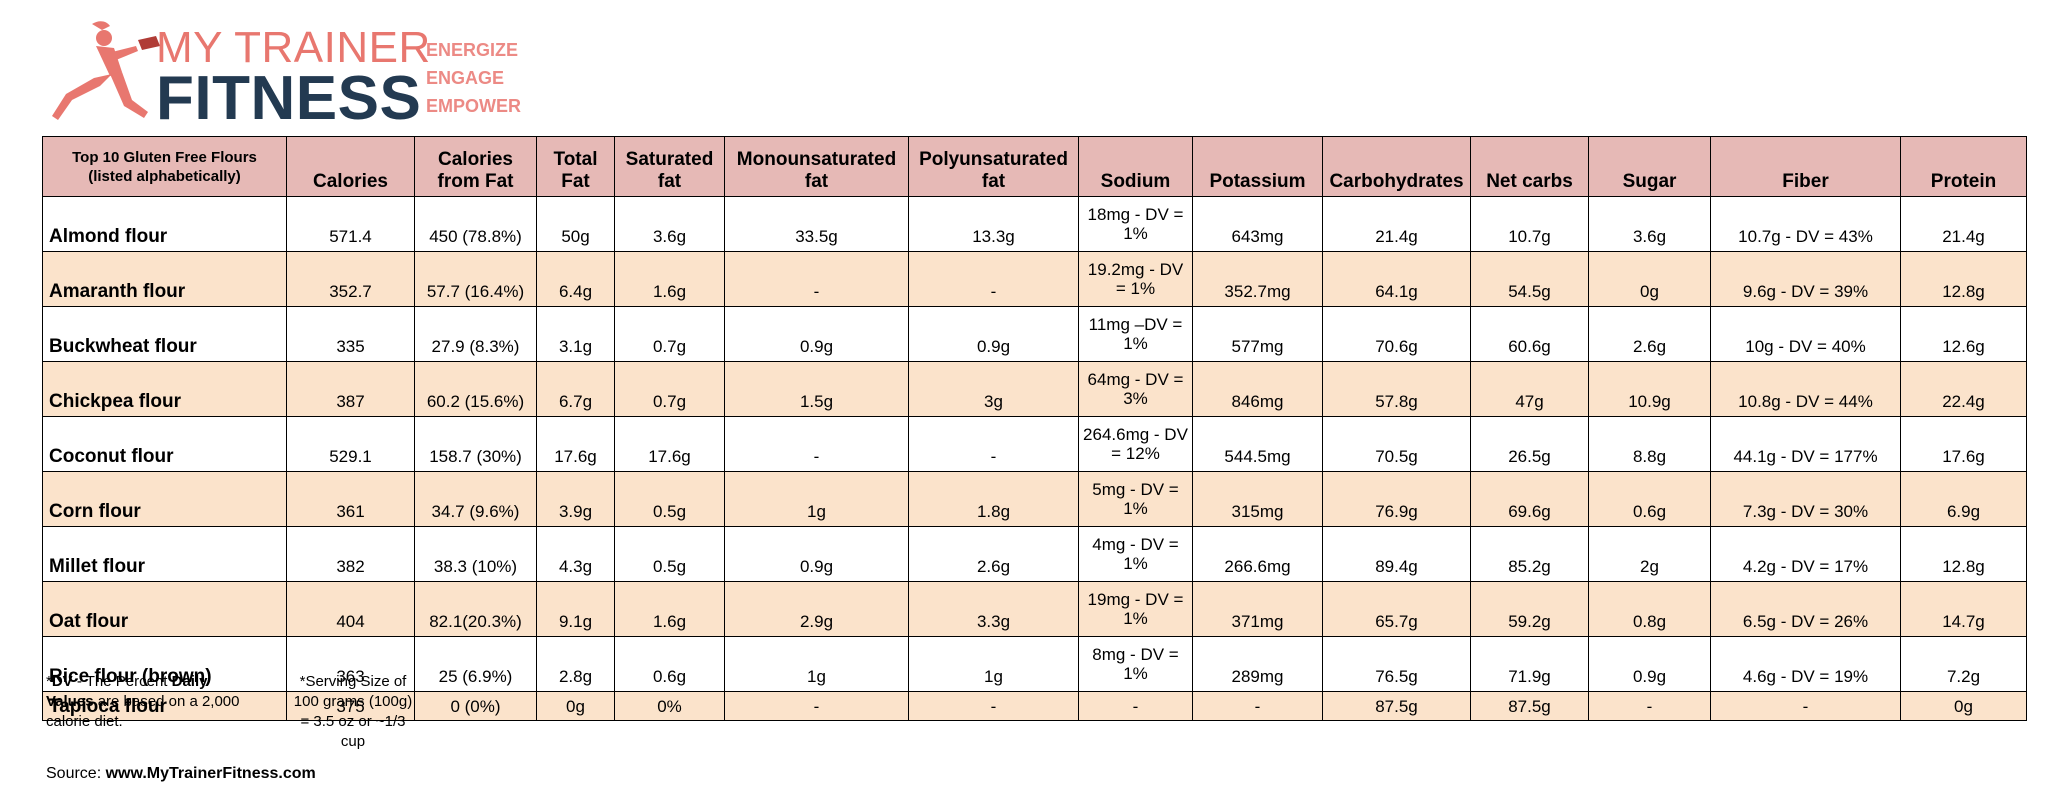 The image size is (2052, 808). I want to click on table-cell: 404, so click(350, 609).